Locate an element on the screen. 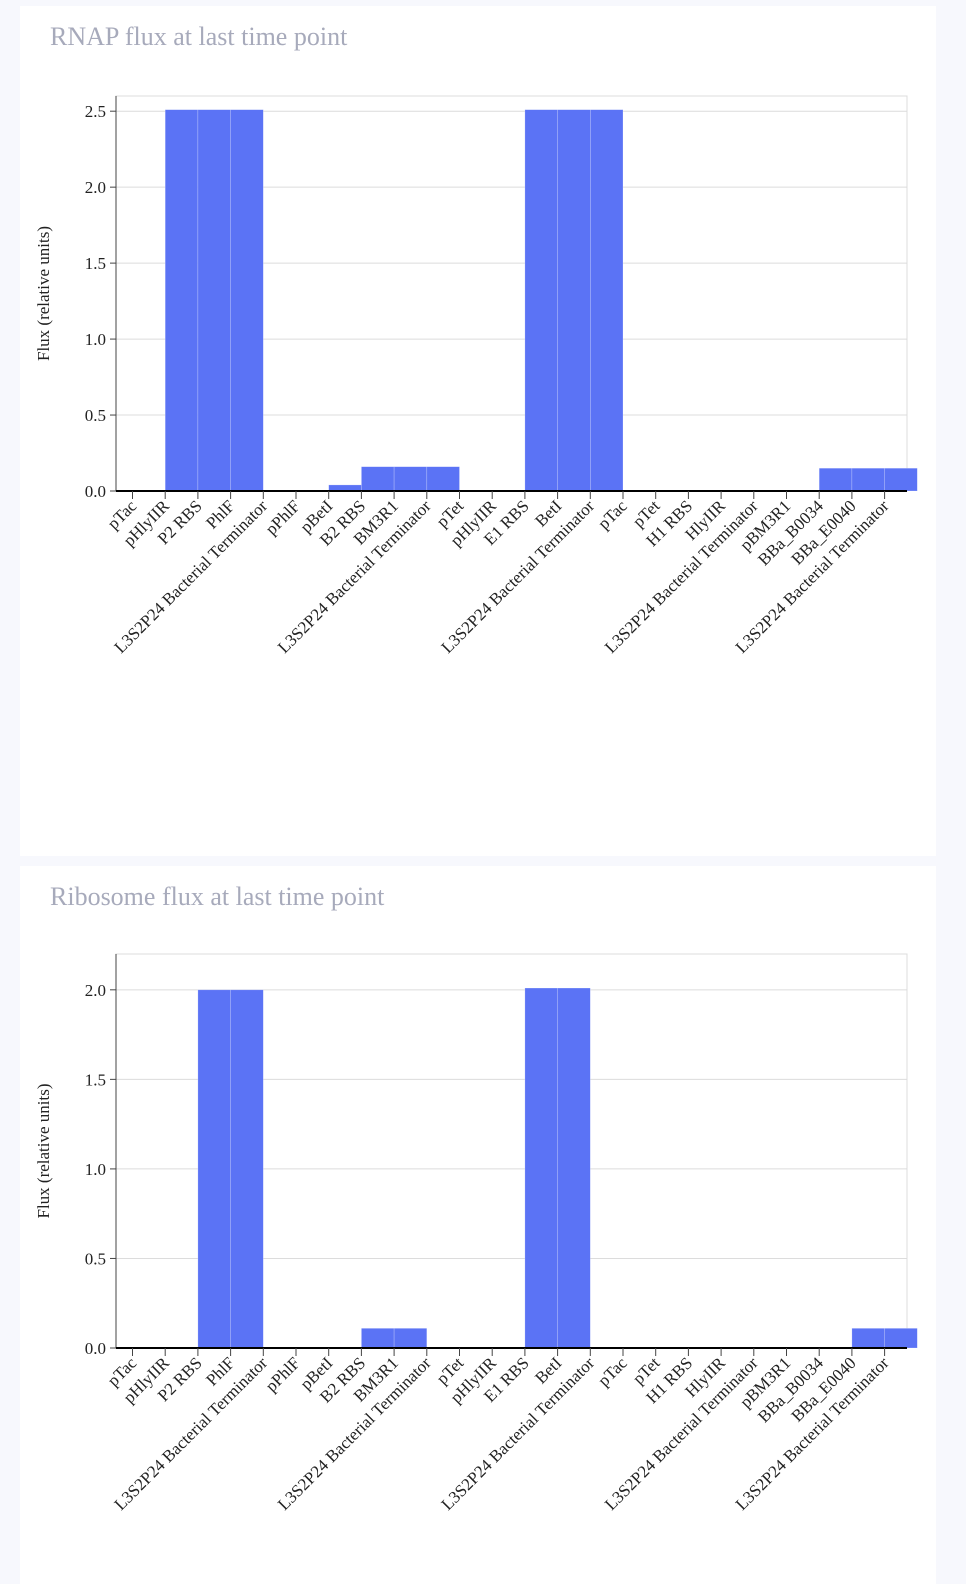 This screenshot has height=1584, width=966. chart-title: RNAP flux at last time point is located at coordinates (199, 36).